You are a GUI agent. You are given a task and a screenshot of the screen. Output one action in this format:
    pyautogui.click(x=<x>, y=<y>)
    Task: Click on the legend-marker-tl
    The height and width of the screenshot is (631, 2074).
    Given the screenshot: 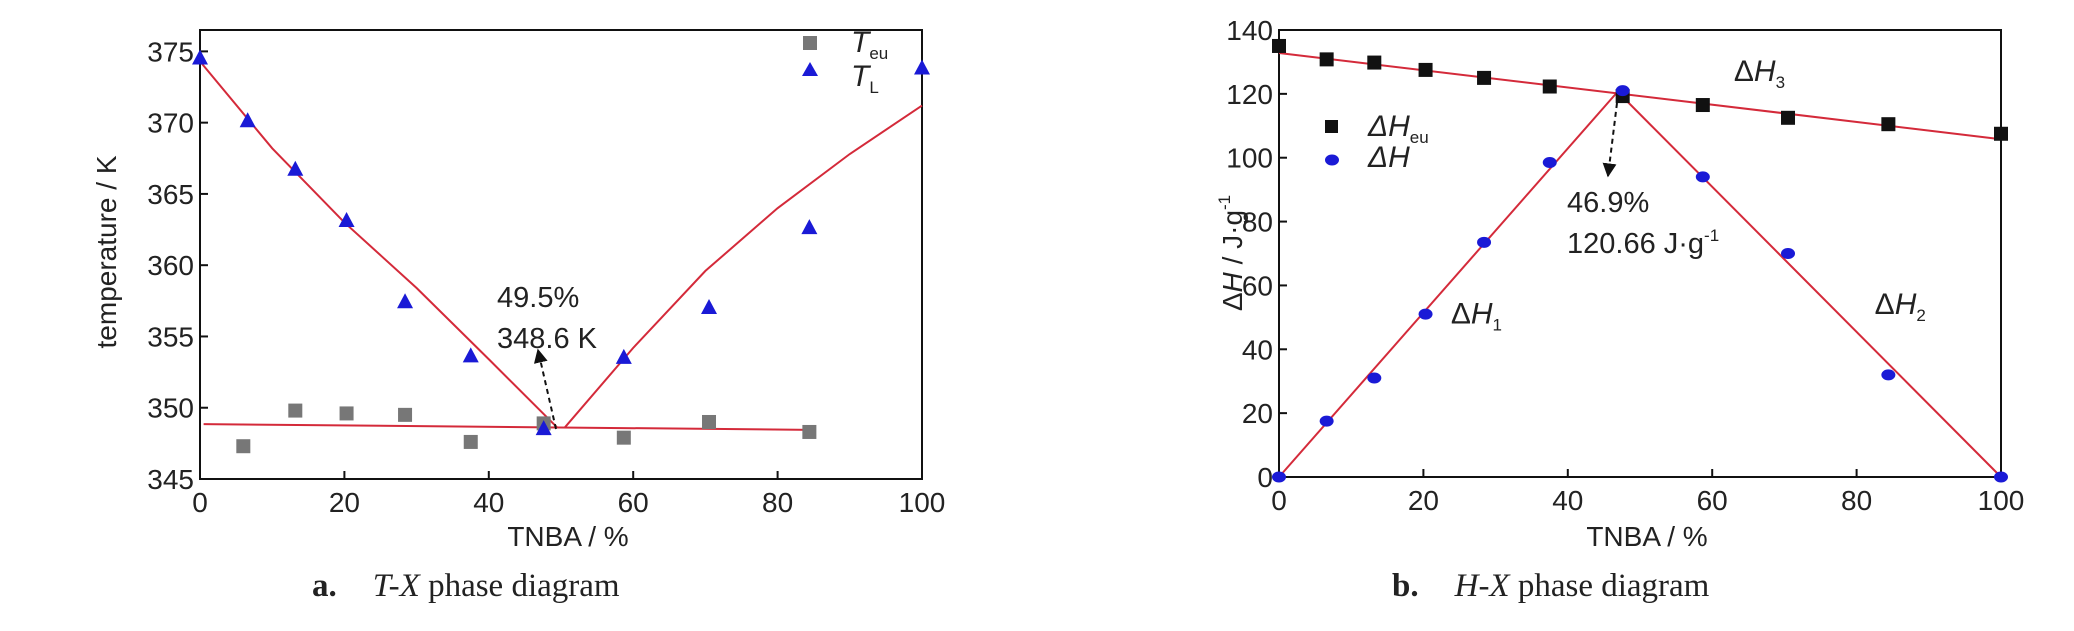 What is the action you would take?
    pyautogui.click(x=810, y=69)
    